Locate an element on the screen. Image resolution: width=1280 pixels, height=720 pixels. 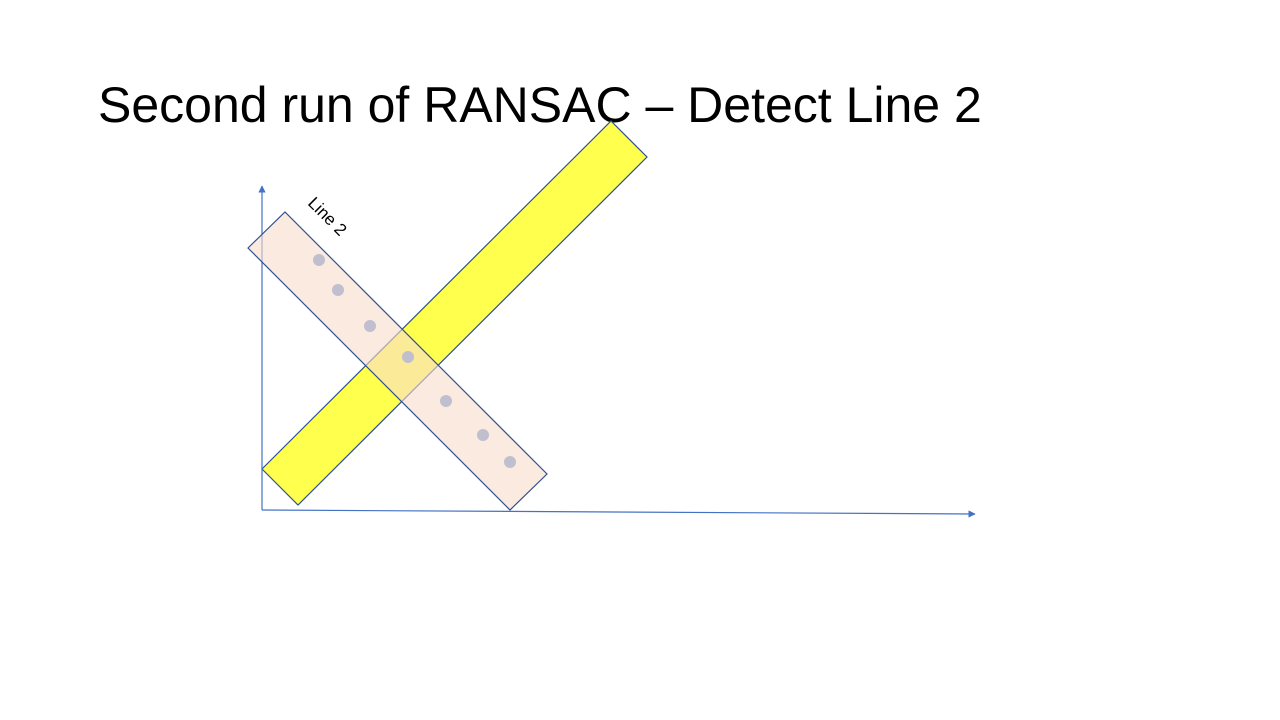
line2-band is located at coordinates (397, 361).